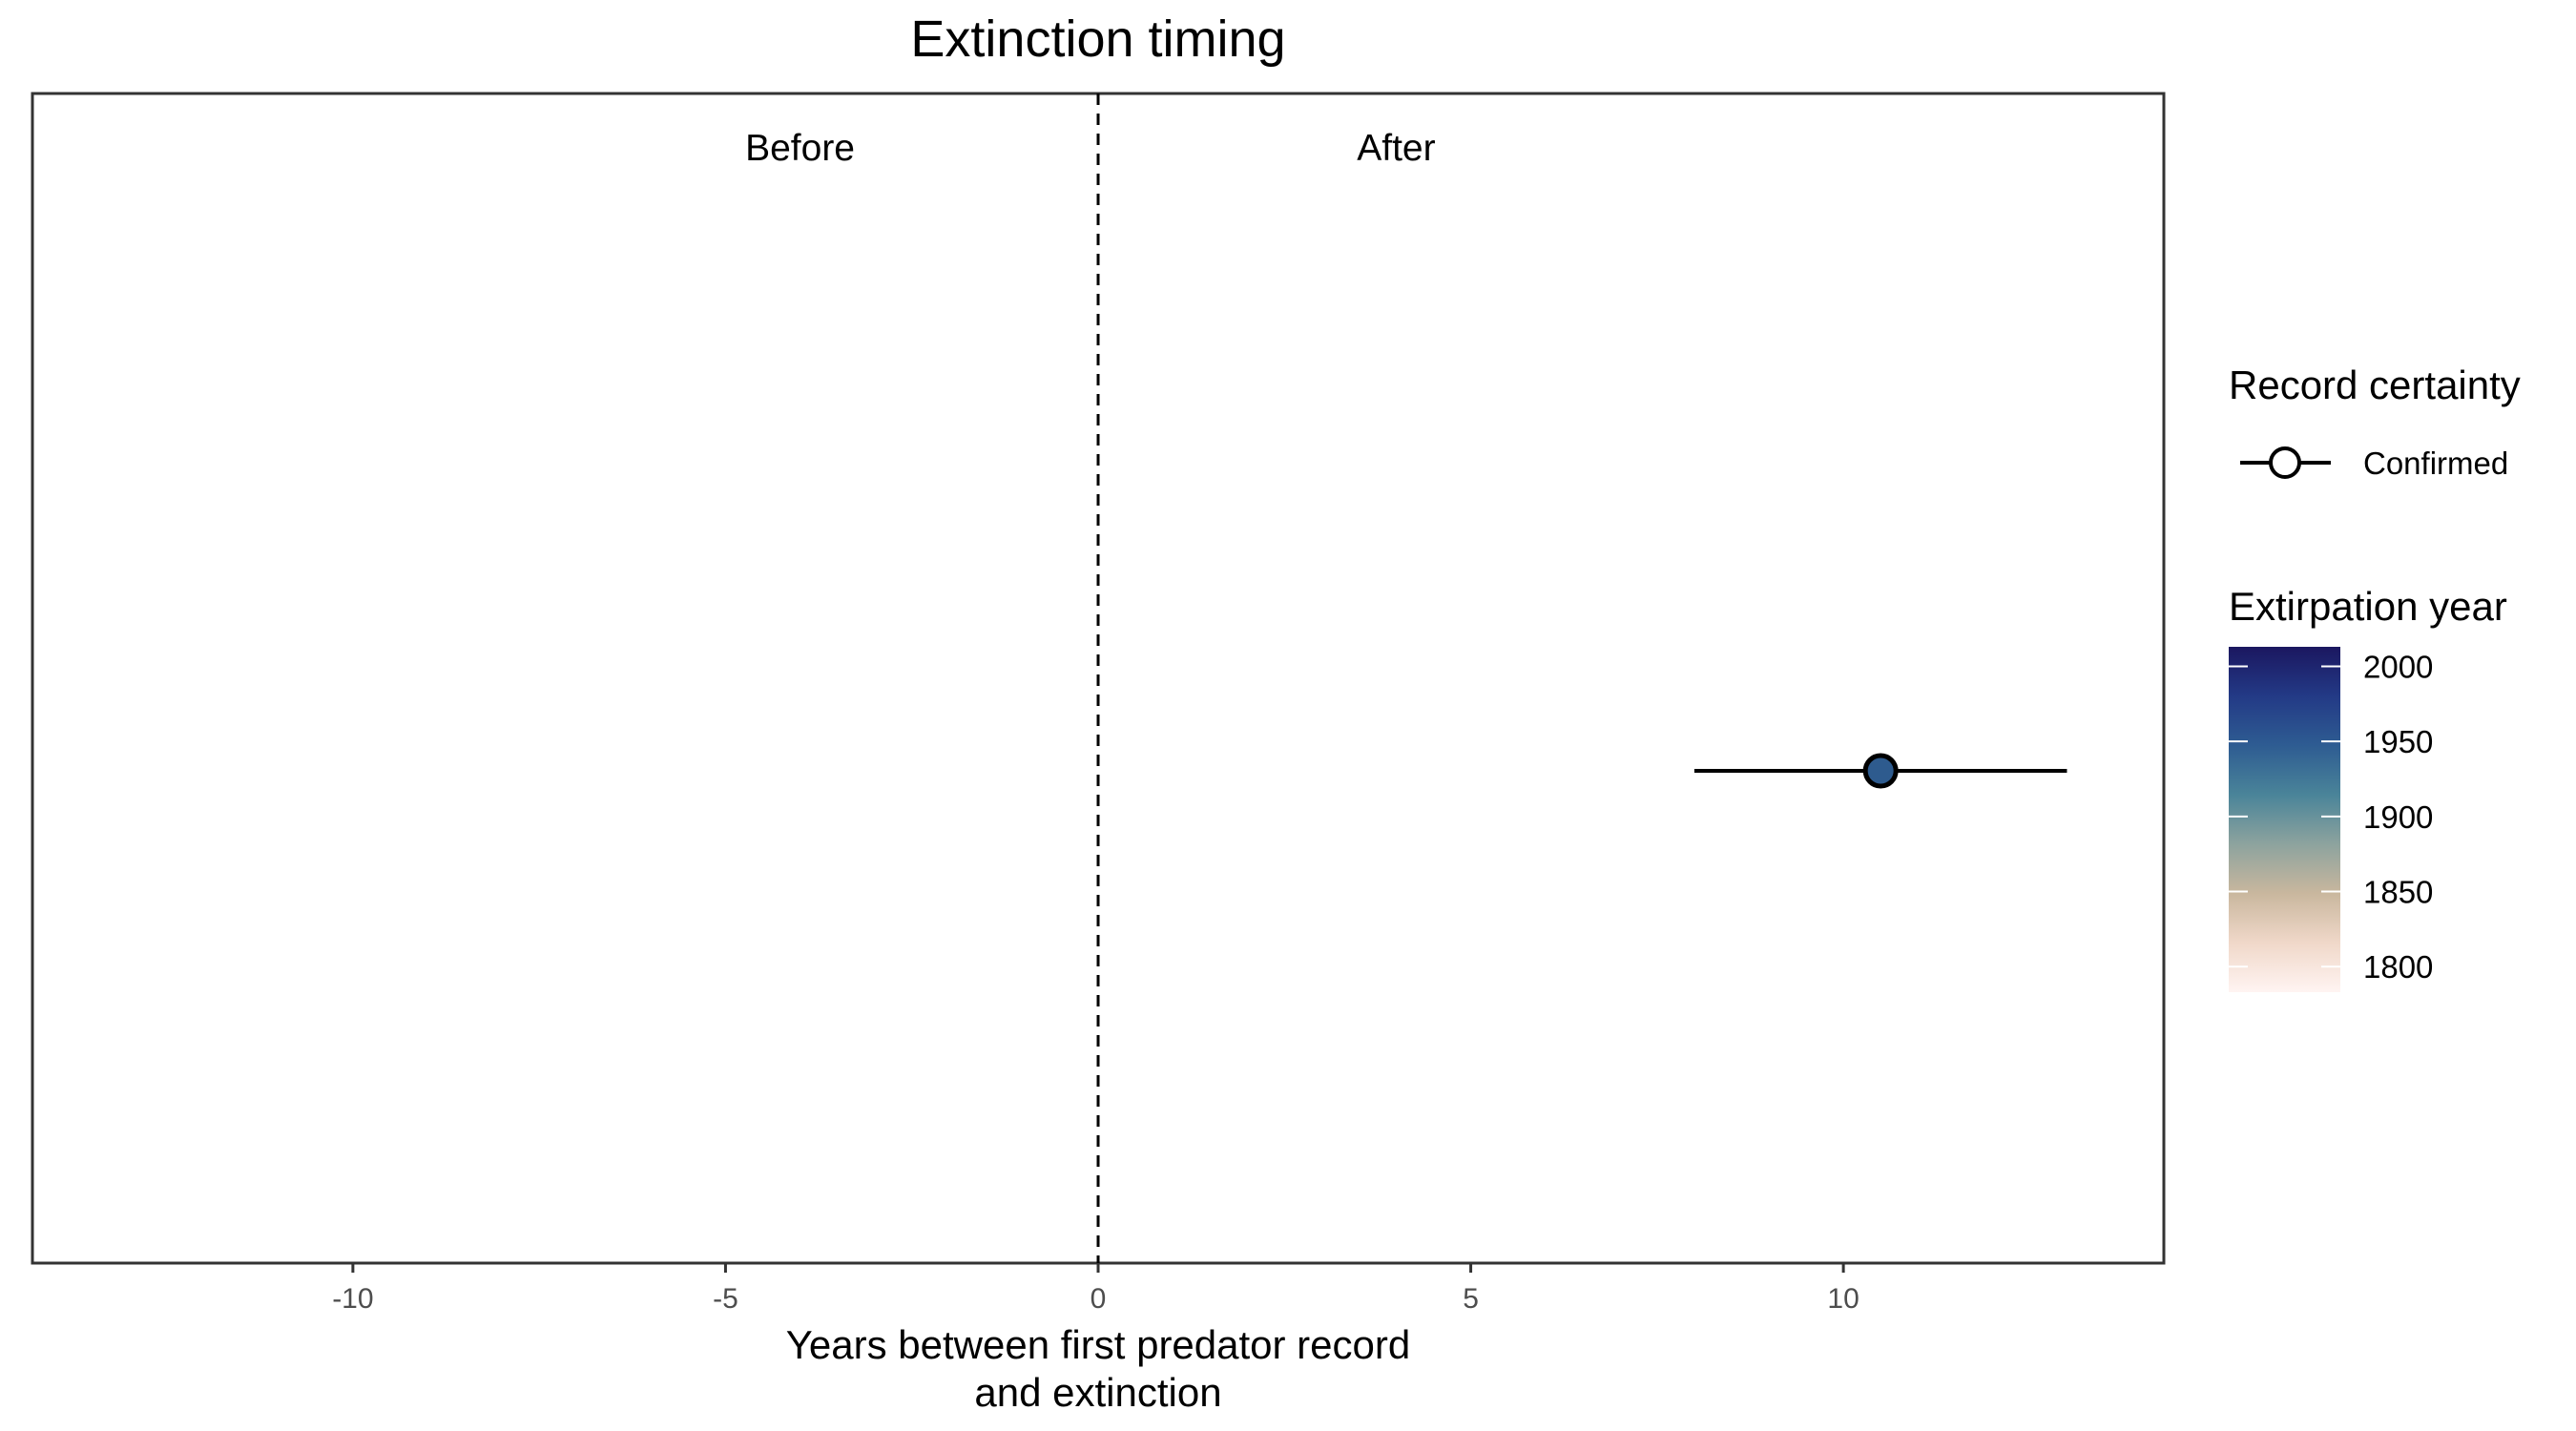 This screenshot has height=1431, width=2576. I want to click on legend-certainty-label: Confirmed, so click(2435, 463).